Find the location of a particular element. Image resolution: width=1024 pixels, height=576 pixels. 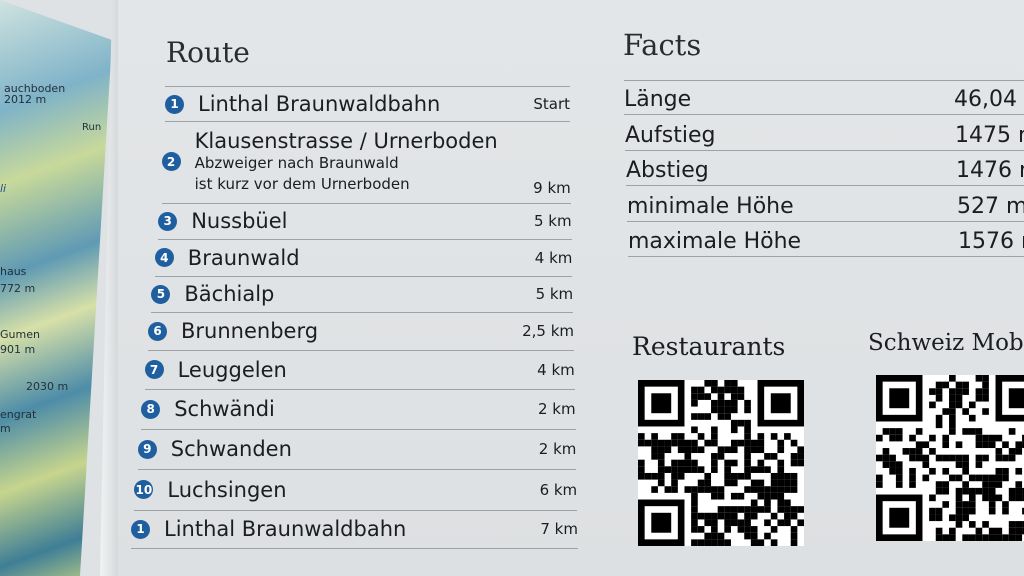

fact-label: maximale Höhe is located at coordinates (715, 241).